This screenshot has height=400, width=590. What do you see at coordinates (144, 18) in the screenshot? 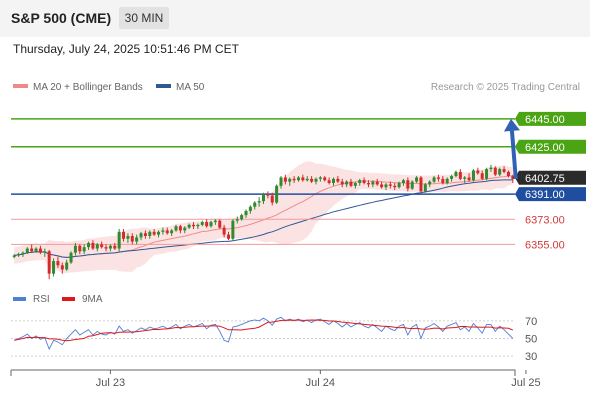
I see `timeframe-button: 30 MIN` at bounding box center [144, 18].